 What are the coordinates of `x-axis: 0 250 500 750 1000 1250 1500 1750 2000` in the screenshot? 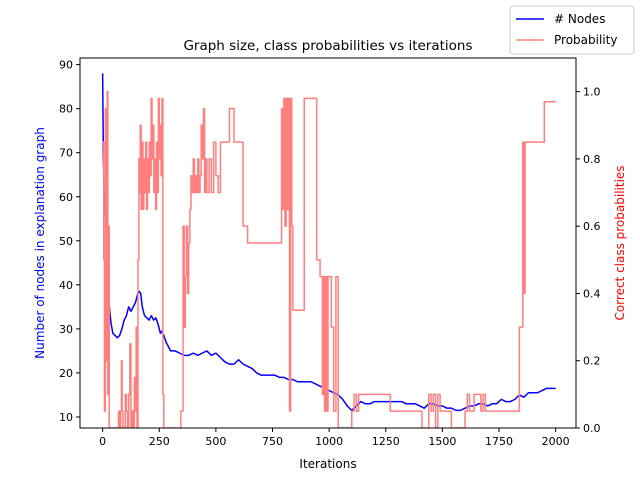 It's located at (334, 438).